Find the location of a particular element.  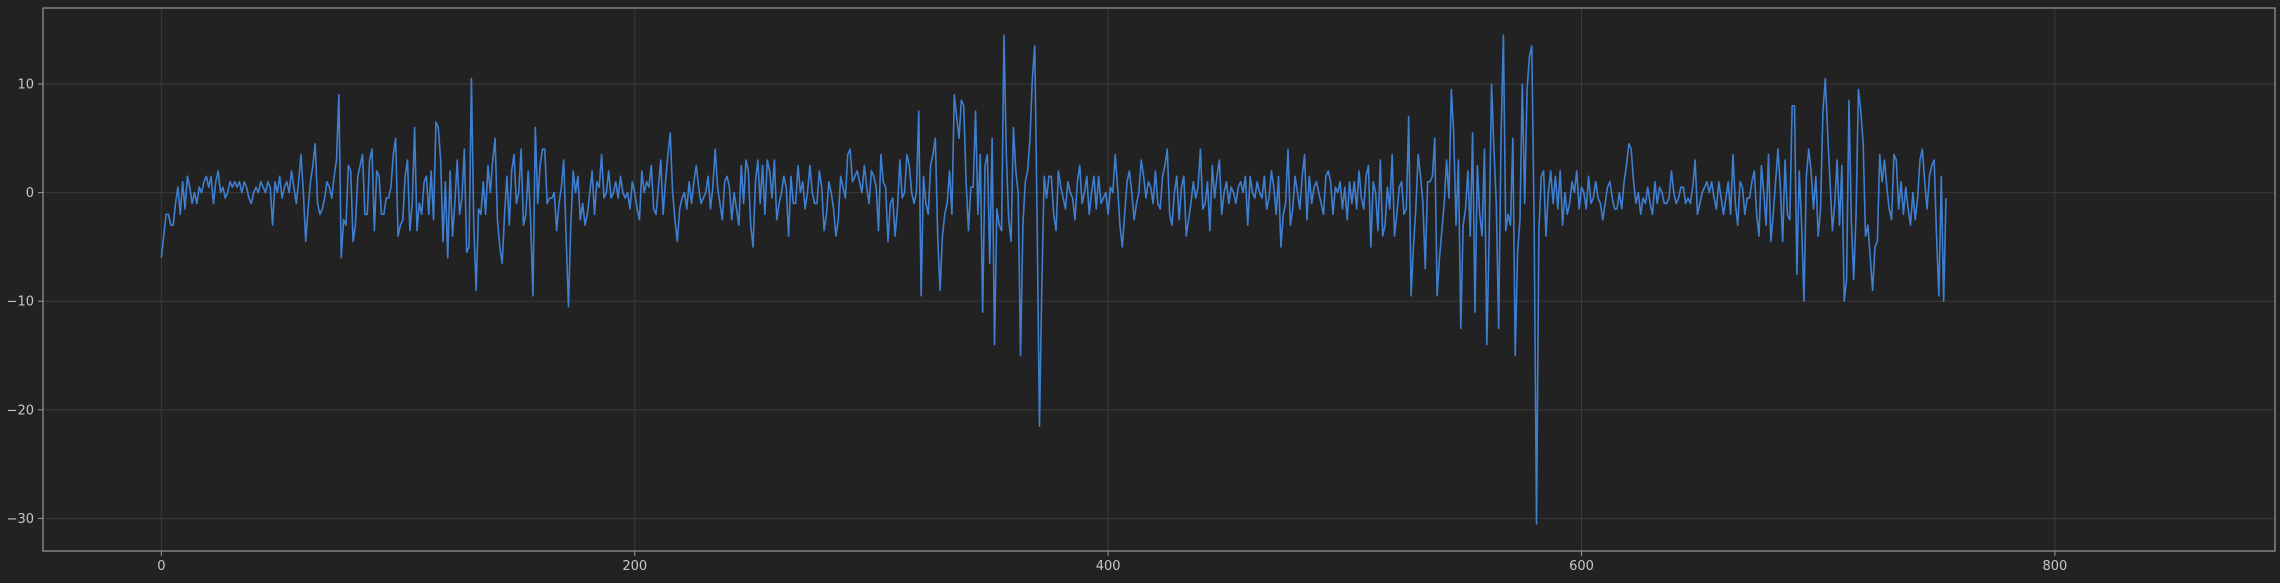

x-tick-label: 0 is located at coordinates (161, 566).